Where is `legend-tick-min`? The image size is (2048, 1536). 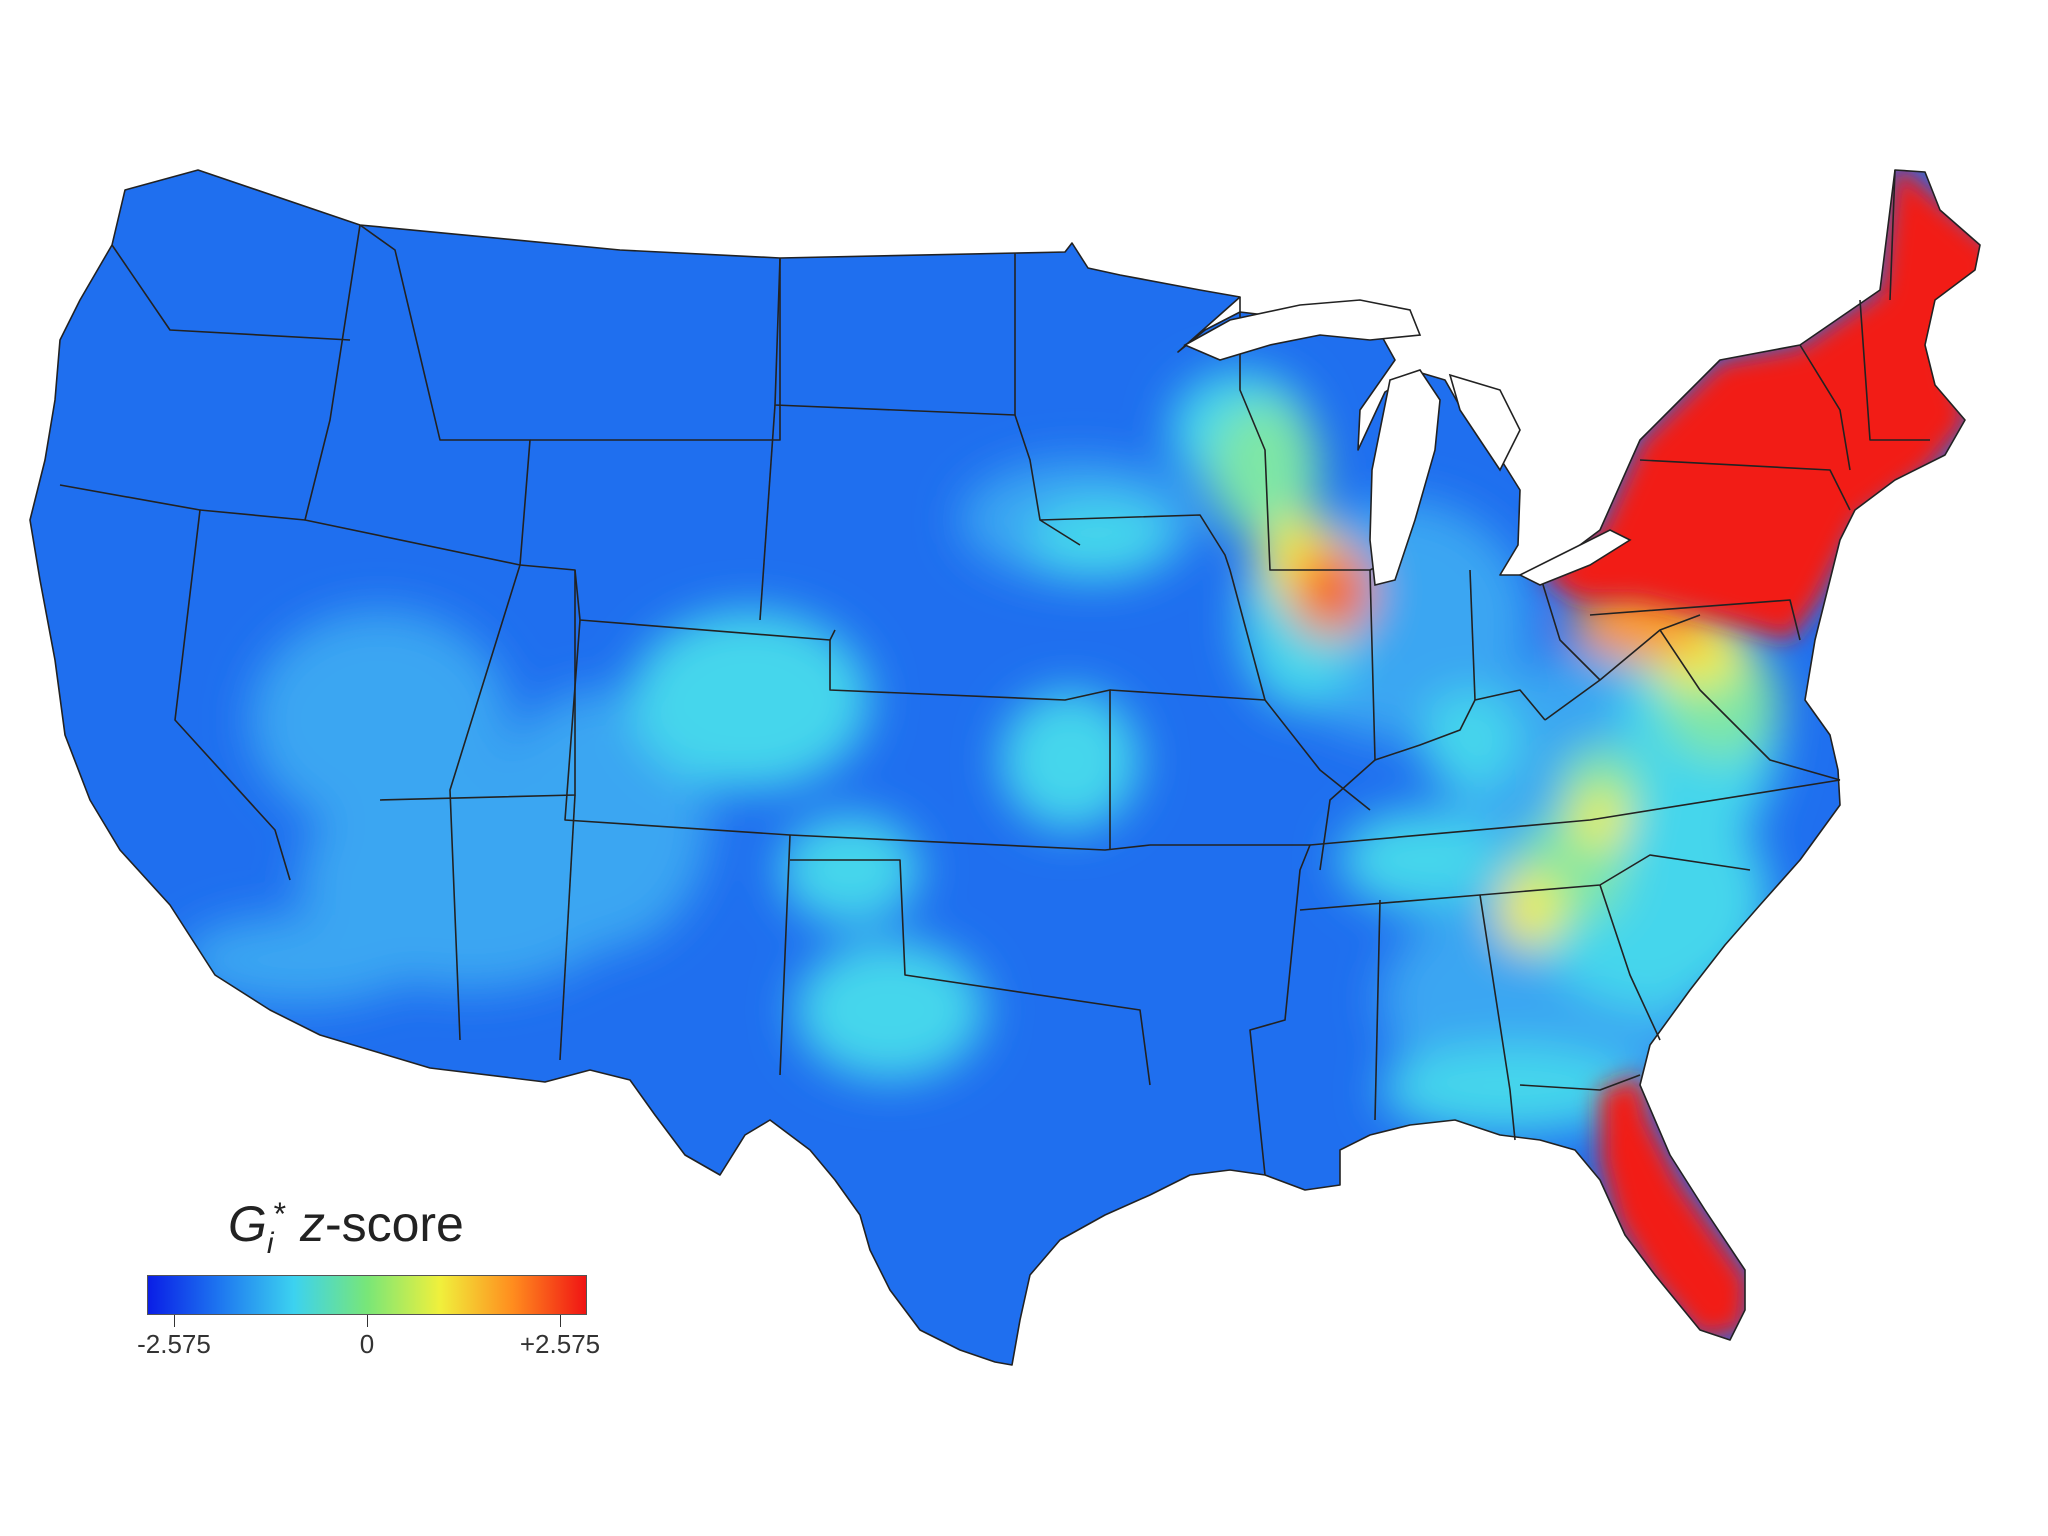
legend-tick-min is located at coordinates (174, 1321).